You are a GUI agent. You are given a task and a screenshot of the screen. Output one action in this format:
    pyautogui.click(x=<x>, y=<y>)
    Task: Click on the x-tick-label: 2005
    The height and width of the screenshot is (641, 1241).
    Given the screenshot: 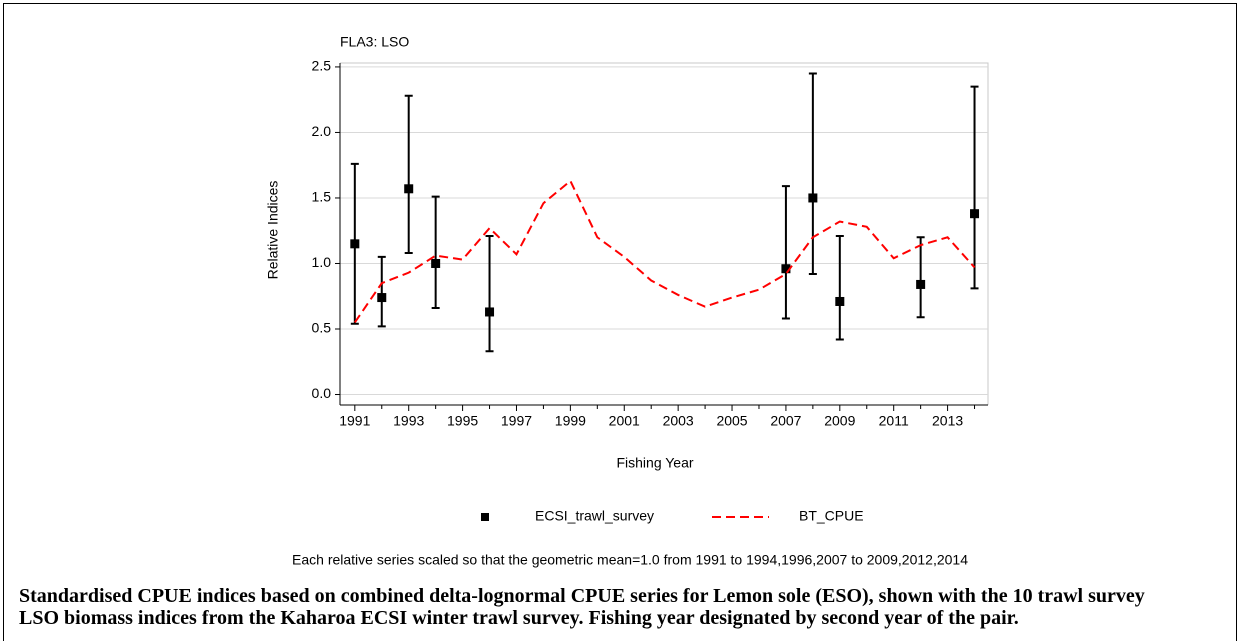 What is the action you would take?
    pyautogui.click(x=731, y=421)
    